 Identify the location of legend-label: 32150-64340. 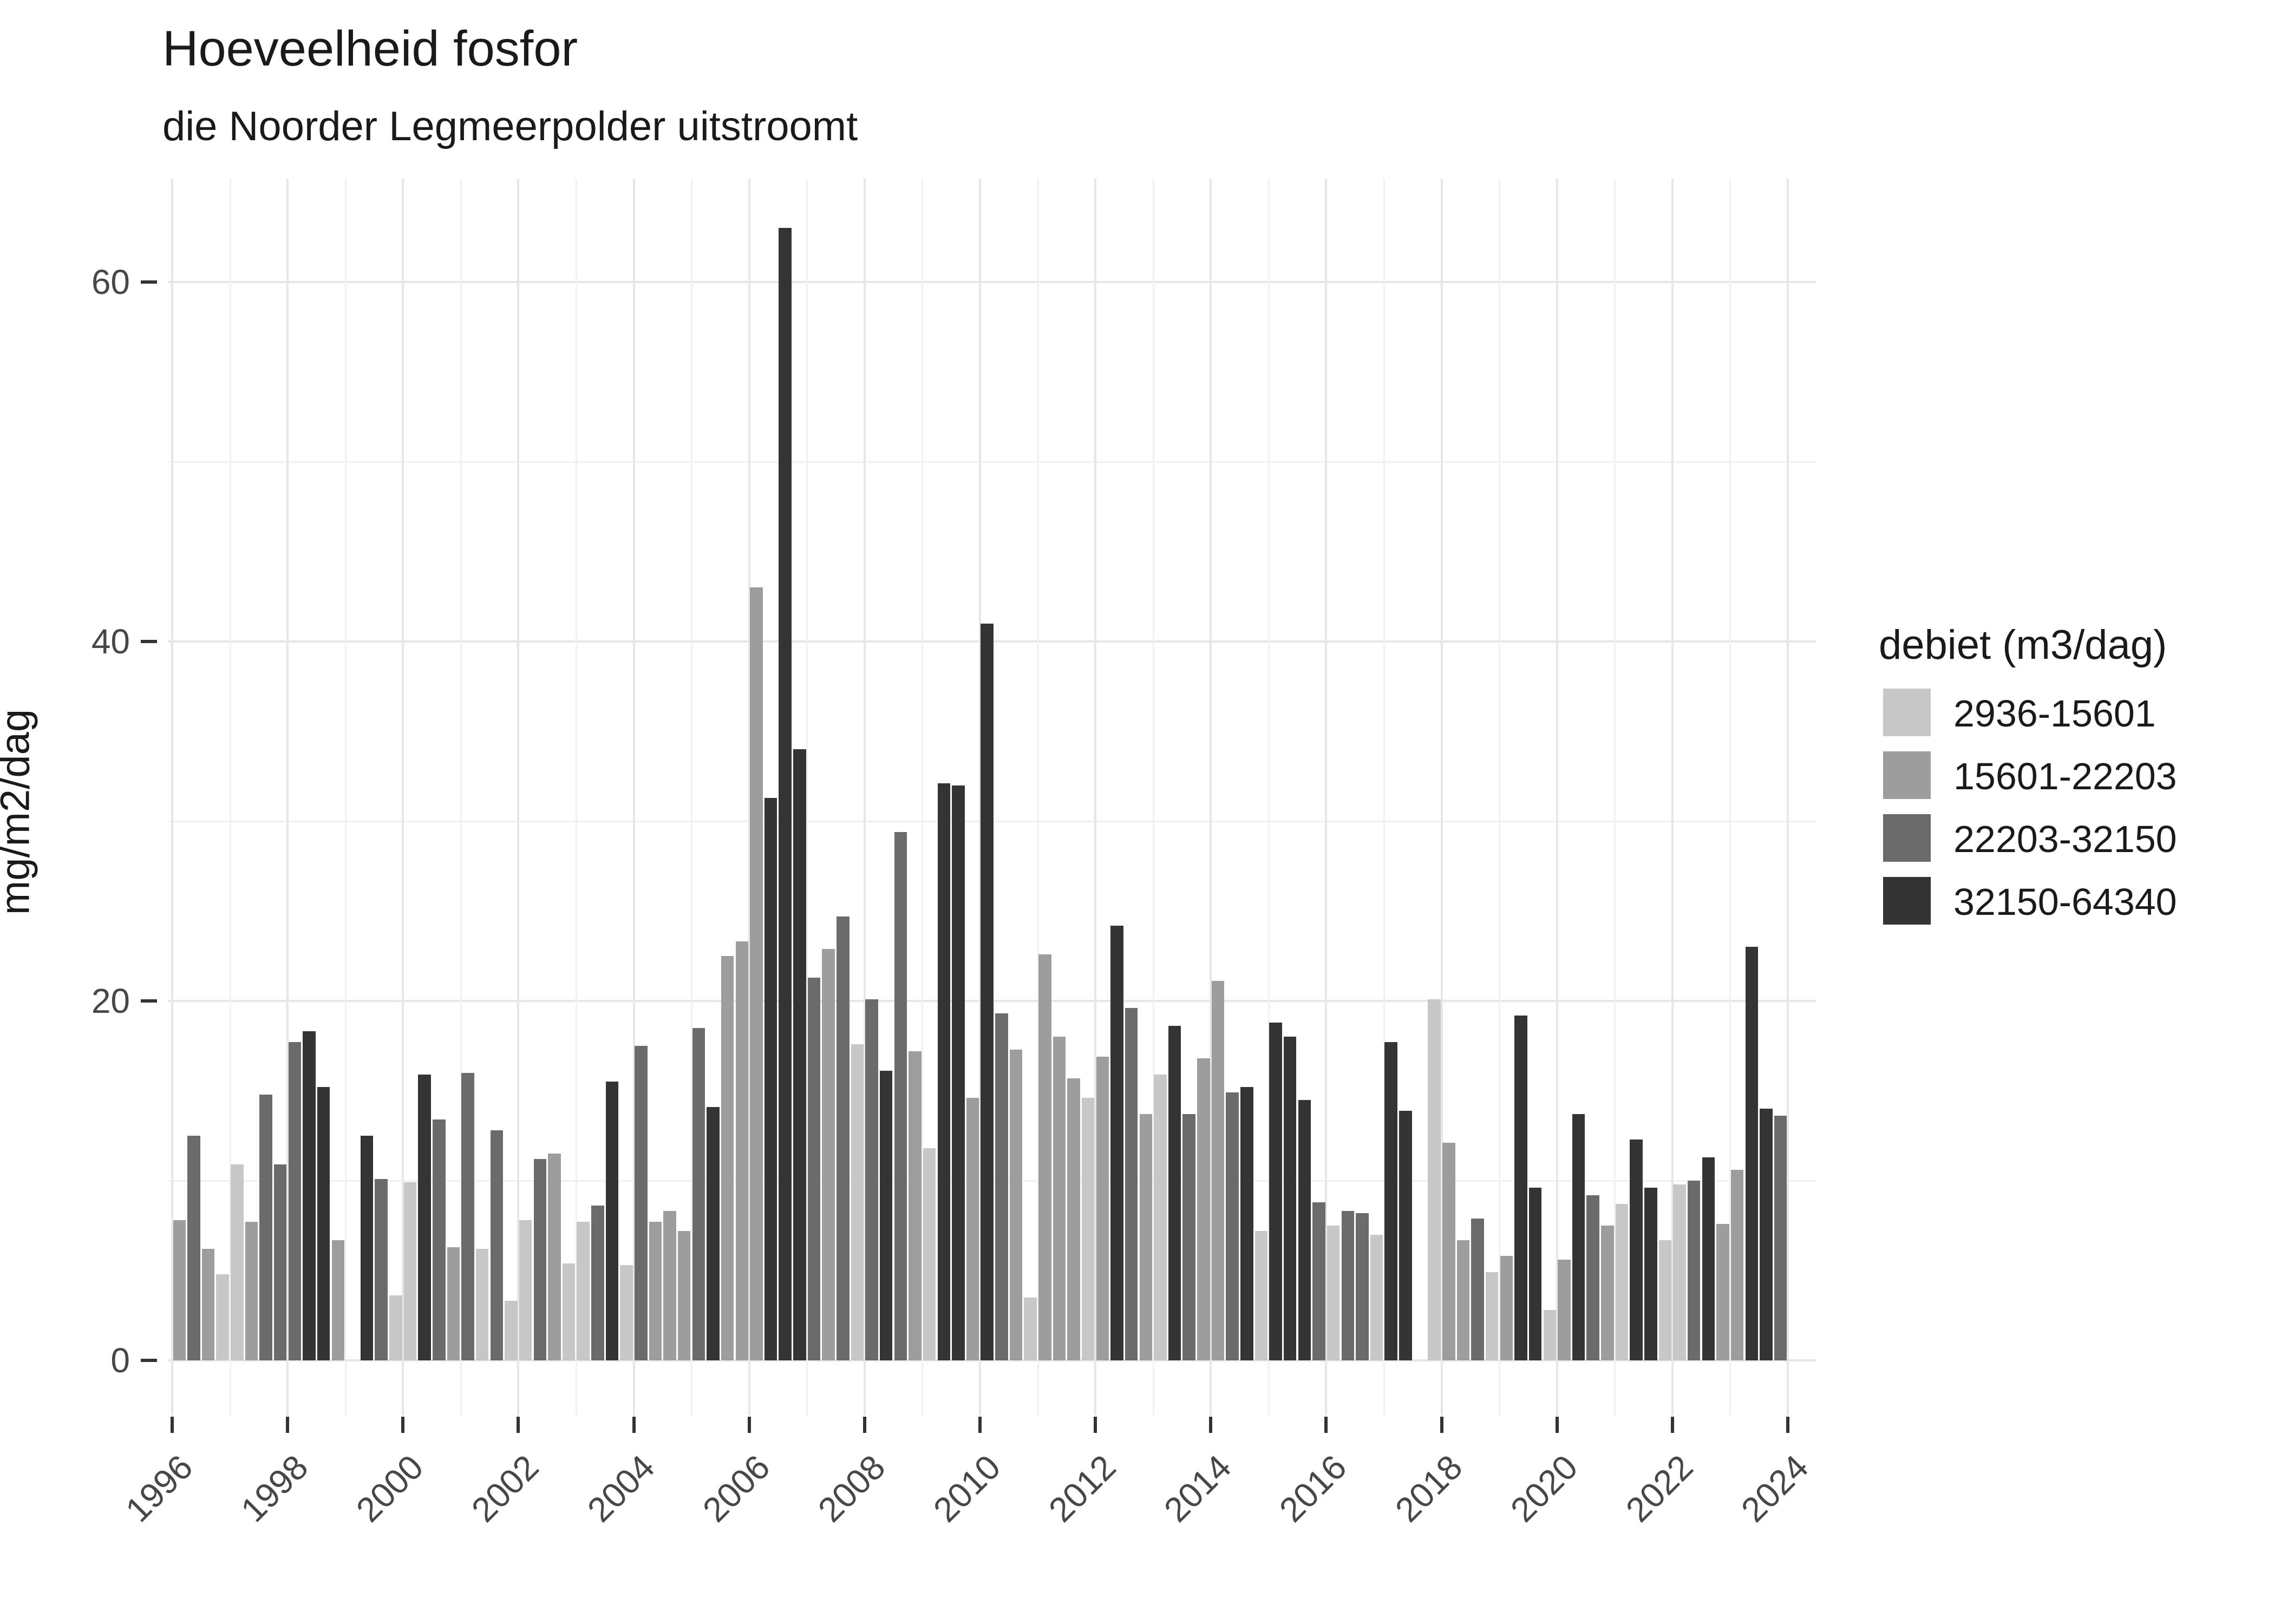
(2065, 902).